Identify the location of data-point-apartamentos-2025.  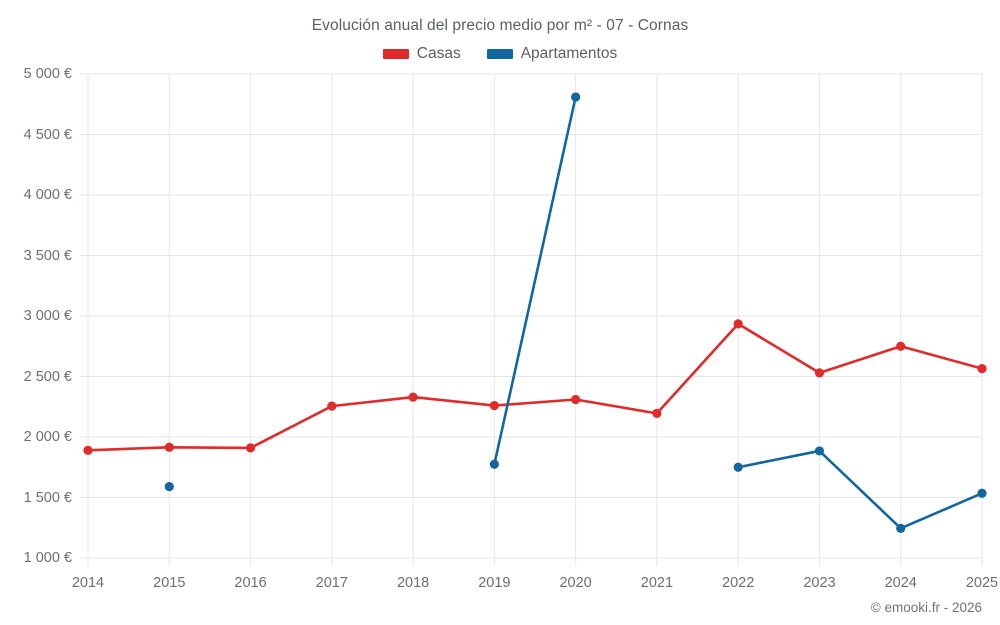
(982, 493).